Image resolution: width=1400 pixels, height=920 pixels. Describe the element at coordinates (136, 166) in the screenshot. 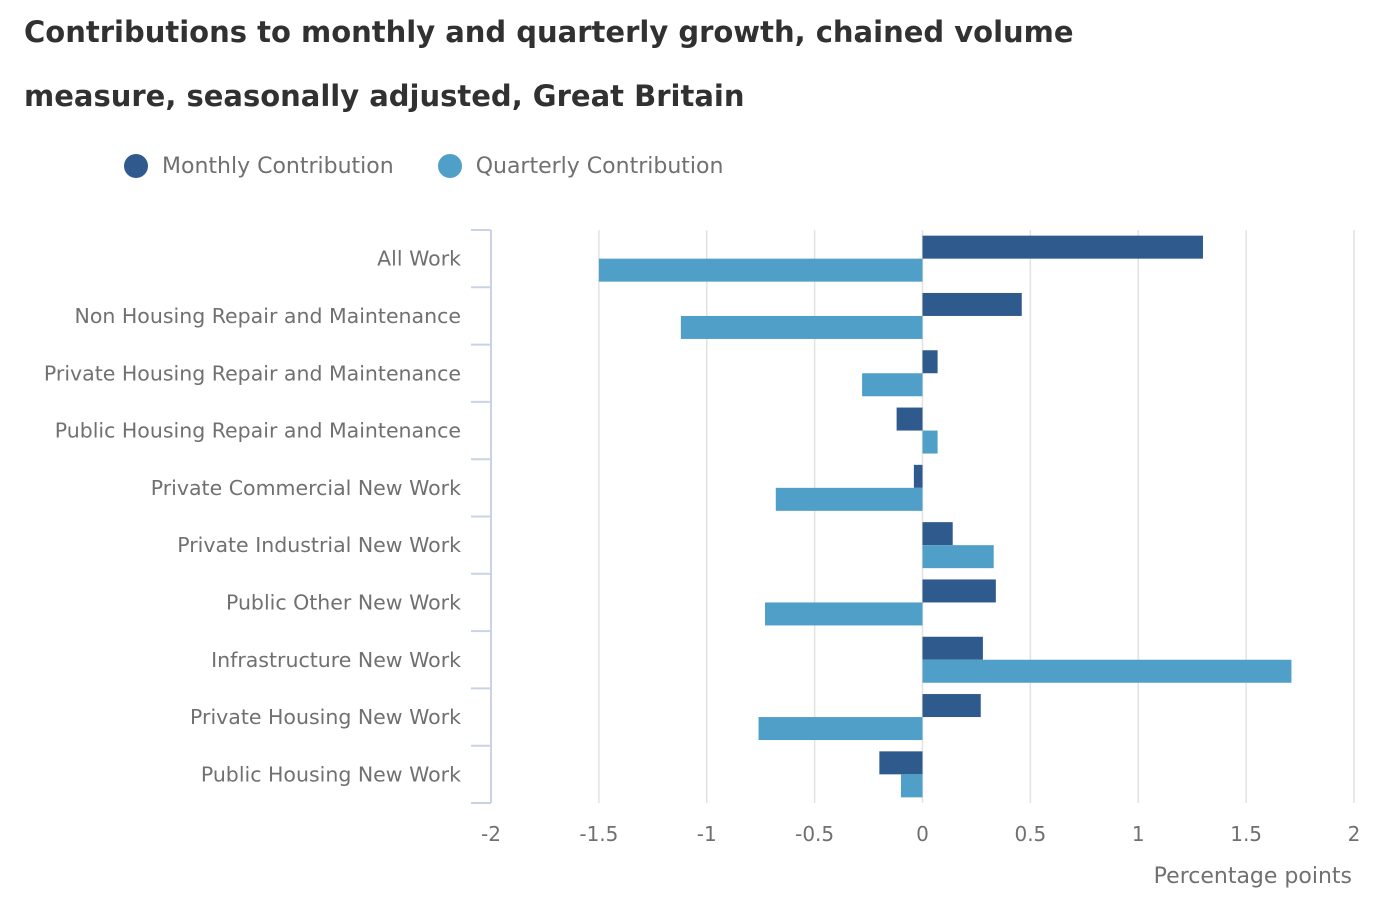

I see `legend-marker-monthly` at that location.